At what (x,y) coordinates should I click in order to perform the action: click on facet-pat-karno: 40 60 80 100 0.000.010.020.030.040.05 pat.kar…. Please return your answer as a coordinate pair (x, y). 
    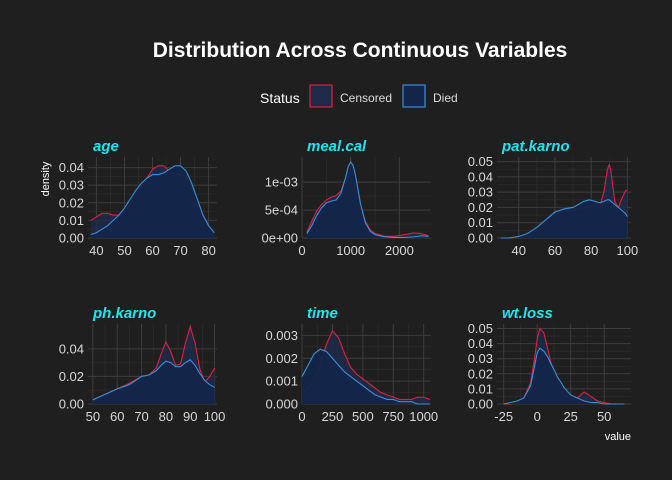
    Looking at the image, I should click on (553, 198).